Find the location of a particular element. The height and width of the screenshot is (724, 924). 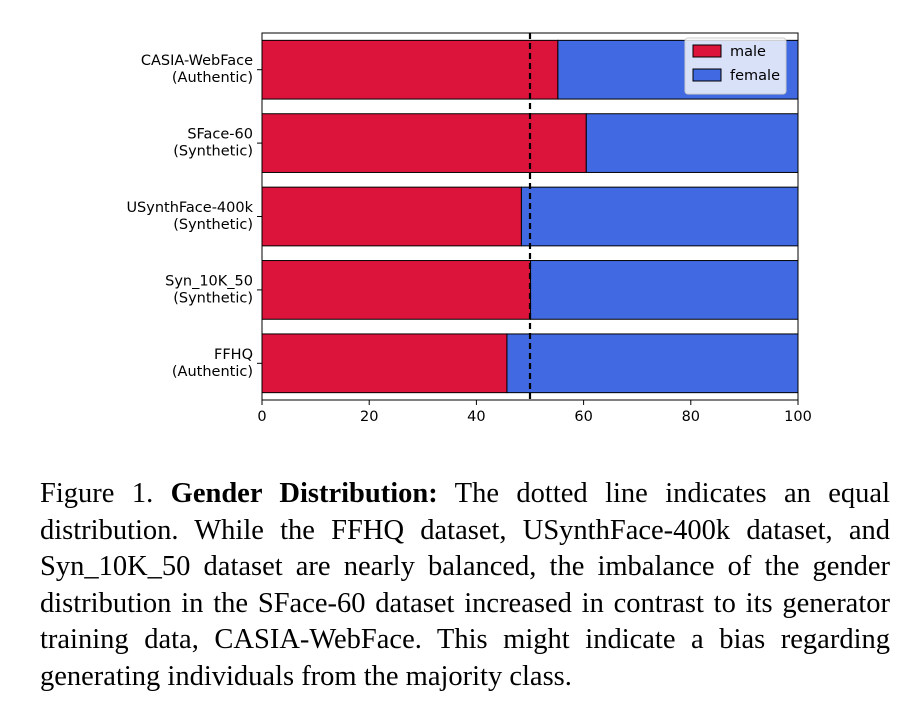

legend-swatch-female is located at coordinates (707, 75).